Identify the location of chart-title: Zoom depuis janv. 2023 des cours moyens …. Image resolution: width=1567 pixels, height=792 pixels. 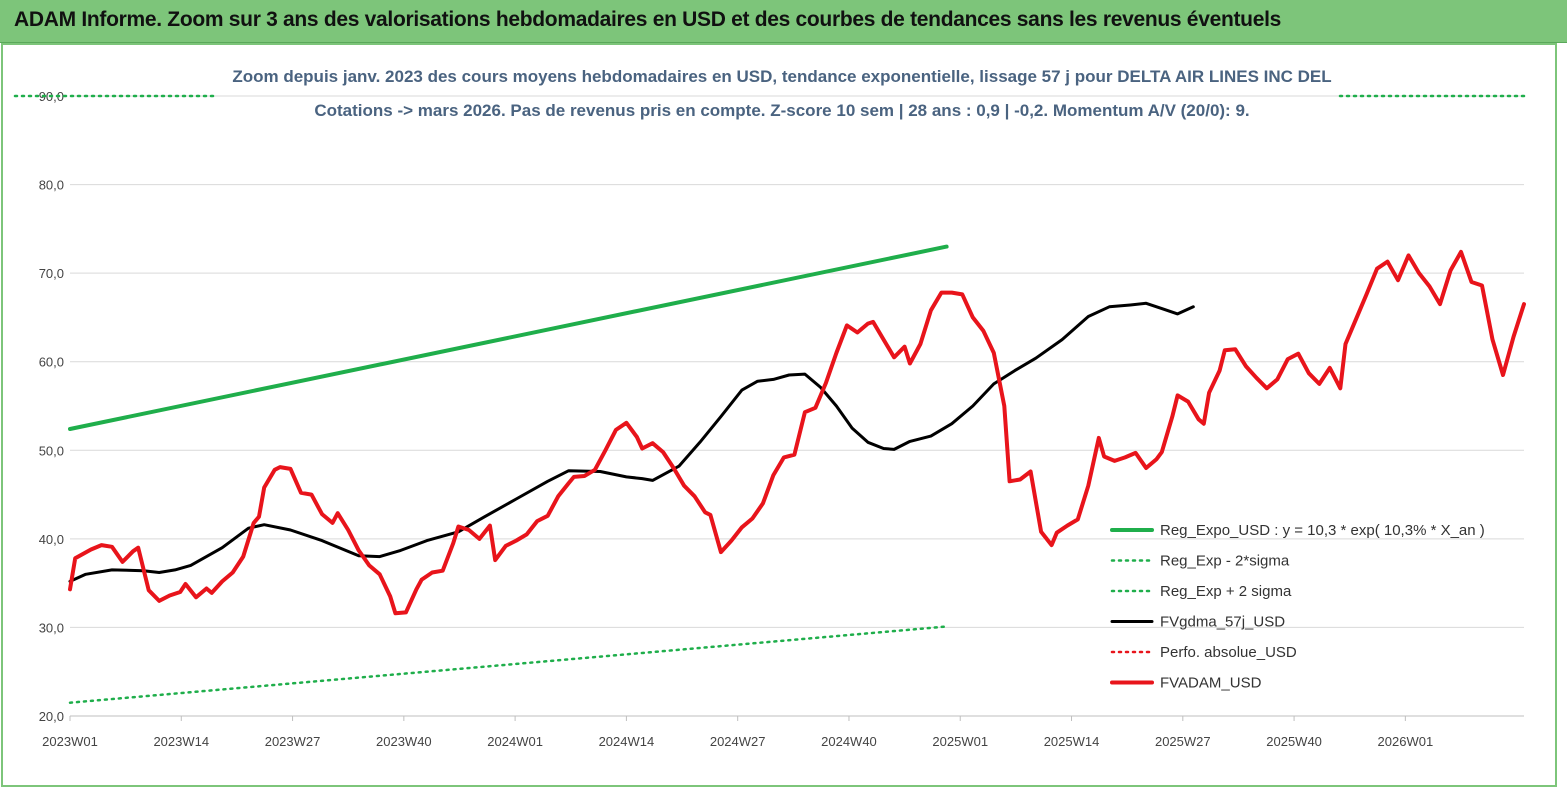
(781, 76).